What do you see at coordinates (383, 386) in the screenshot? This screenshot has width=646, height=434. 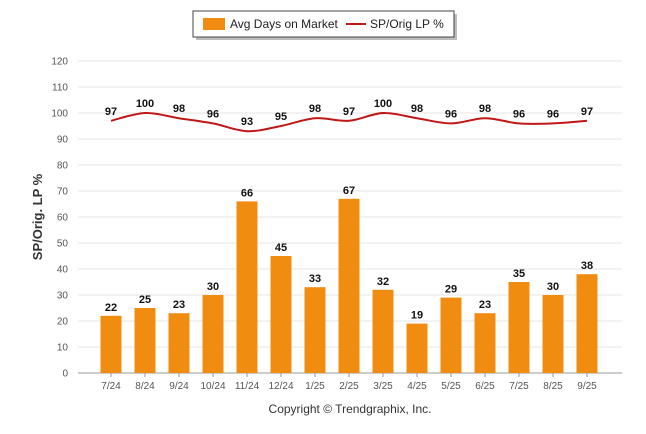 I see `x-tick-label: 3/25` at bounding box center [383, 386].